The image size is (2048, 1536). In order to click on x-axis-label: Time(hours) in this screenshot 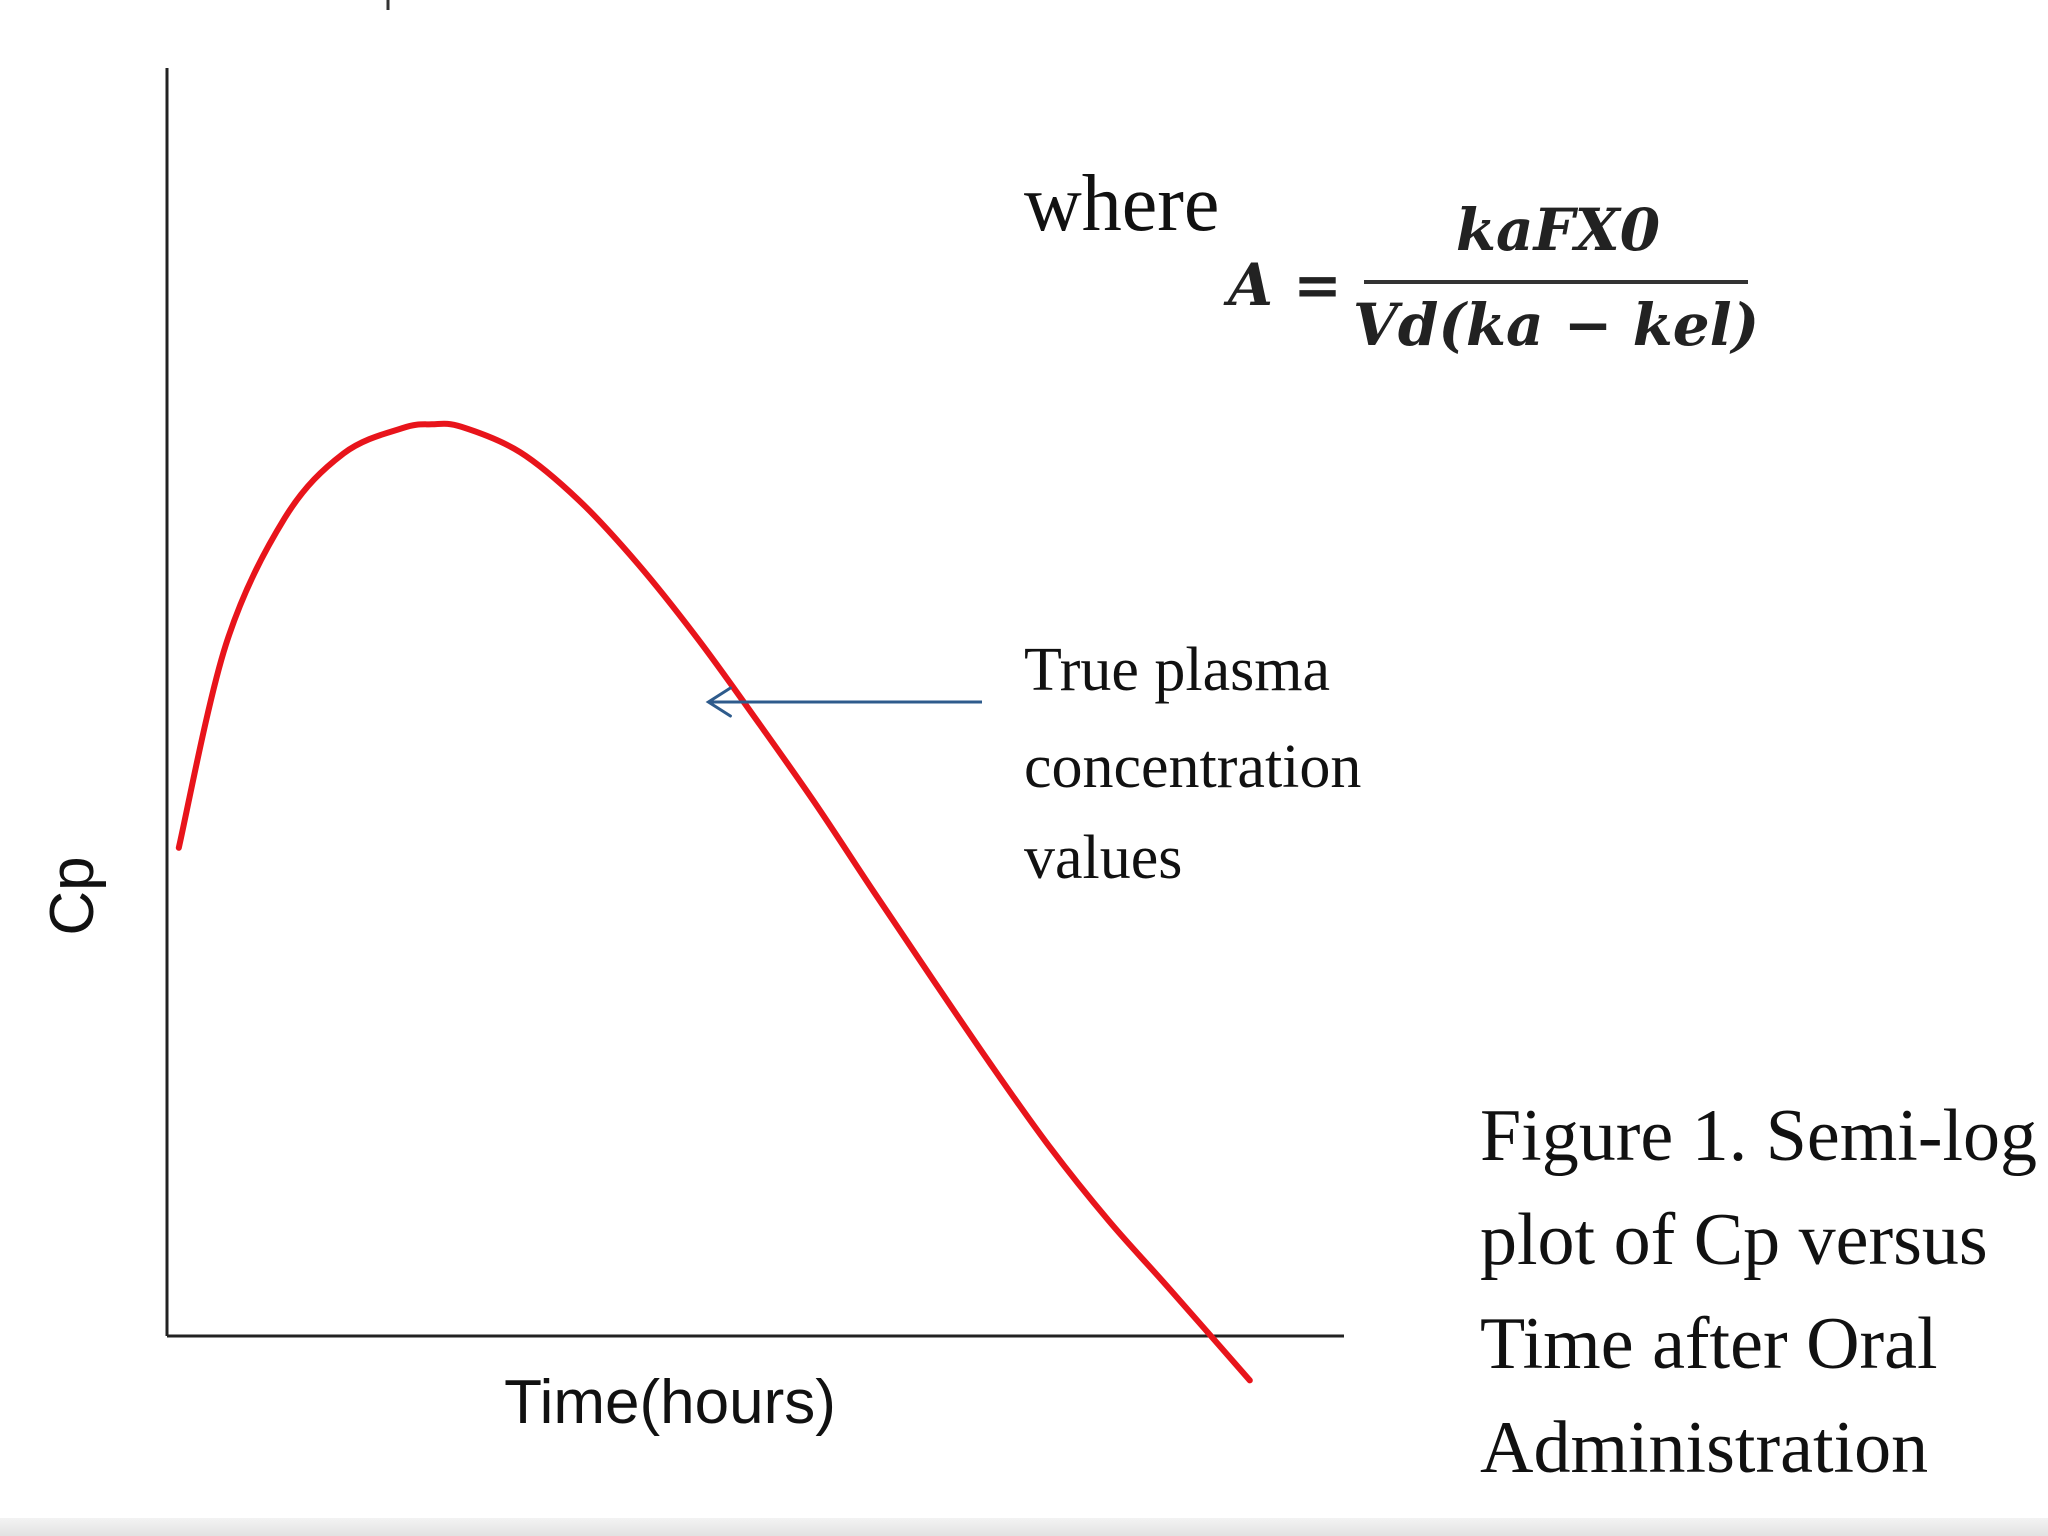, I will do `click(670, 1402)`.